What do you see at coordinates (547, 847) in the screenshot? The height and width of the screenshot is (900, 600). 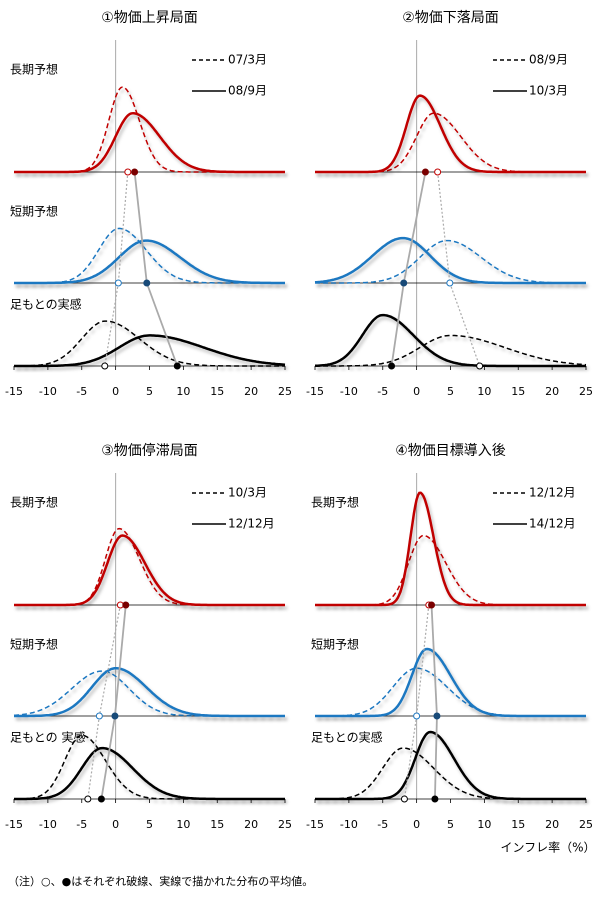 I see `x-axis-label: インフレ率（%）` at bounding box center [547, 847].